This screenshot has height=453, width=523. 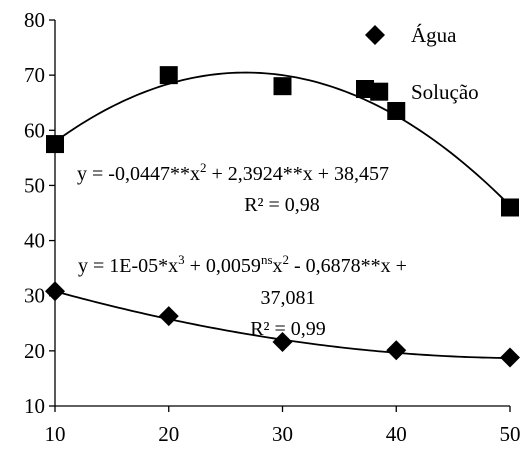 I want to click on legend-marker-agua, so click(x=375, y=35).